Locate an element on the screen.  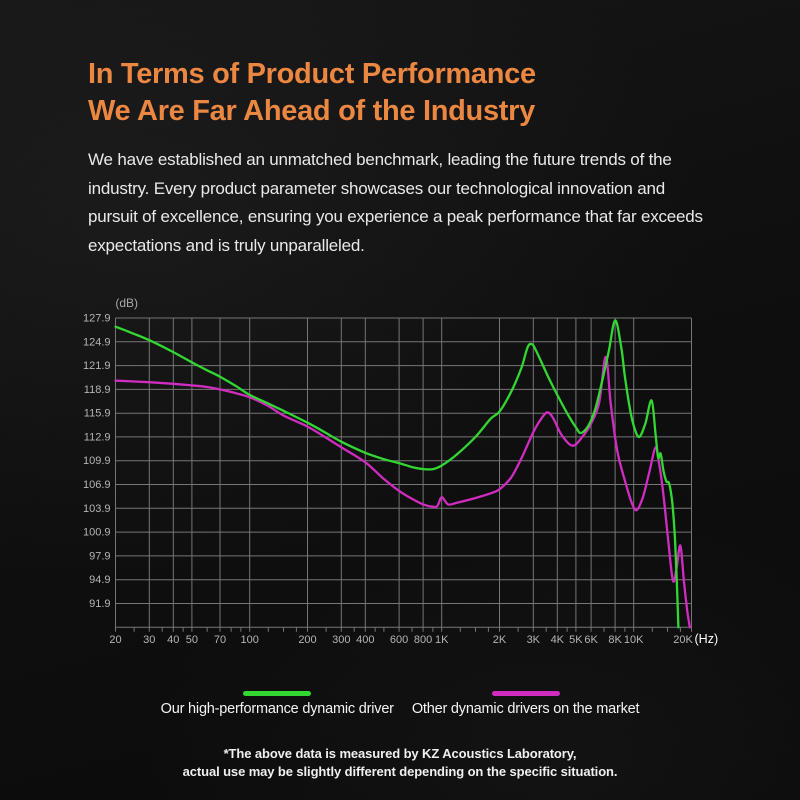
svg-text: 800 is located at coordinates (423, 640).